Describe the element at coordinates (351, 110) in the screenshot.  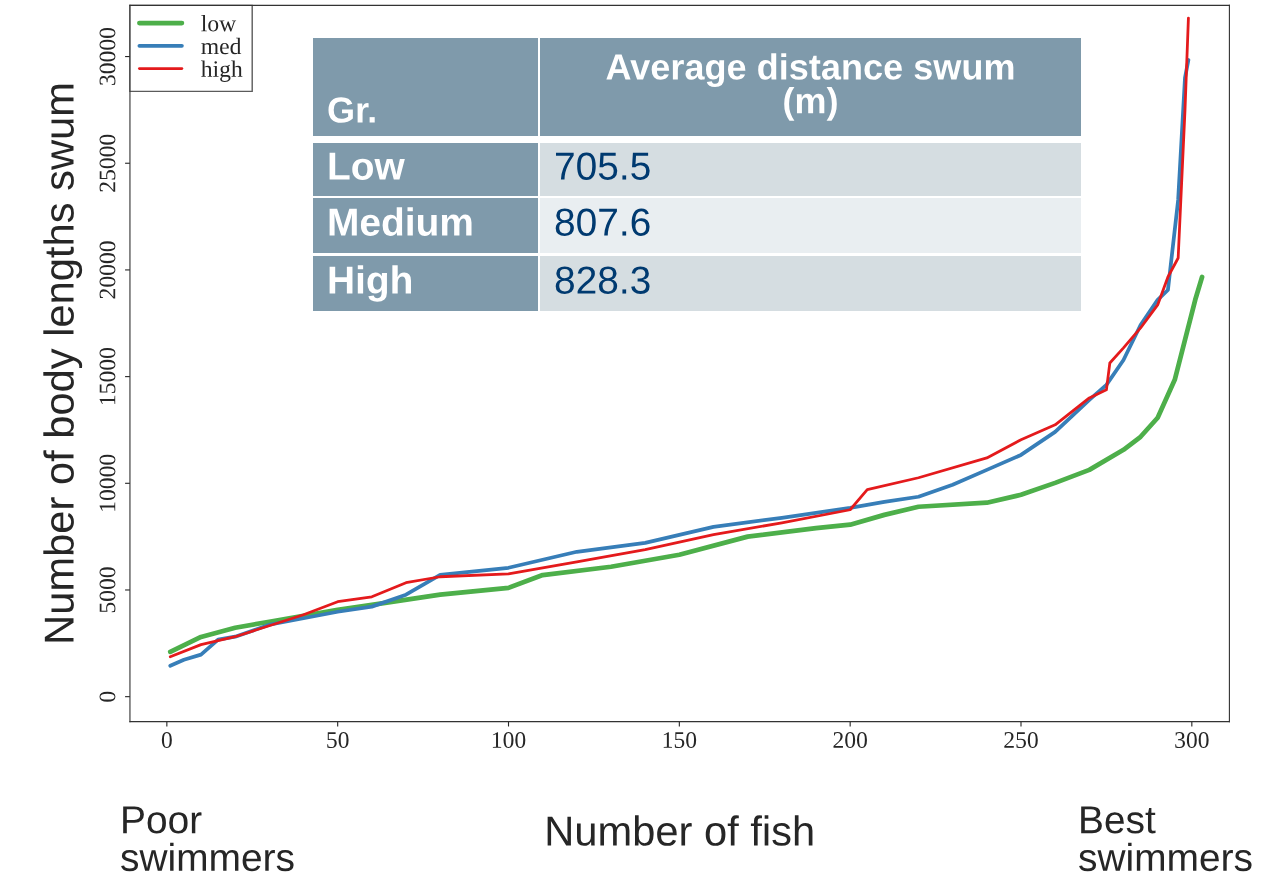
I see `annotation: Gr.` at that location.